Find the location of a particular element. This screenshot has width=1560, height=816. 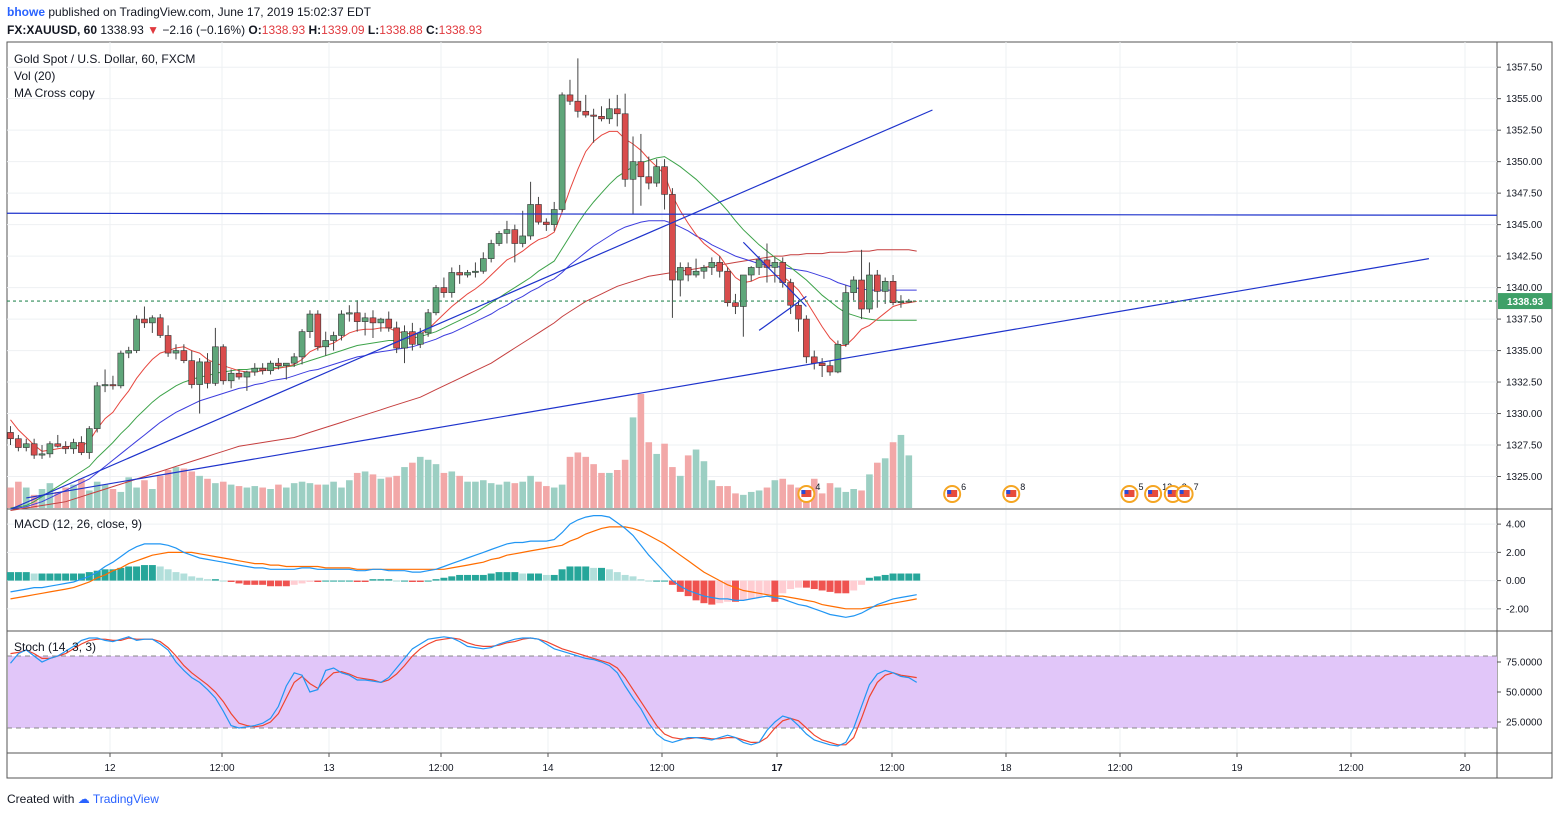

event-count: 7 is located at coordinates (1196, 487).